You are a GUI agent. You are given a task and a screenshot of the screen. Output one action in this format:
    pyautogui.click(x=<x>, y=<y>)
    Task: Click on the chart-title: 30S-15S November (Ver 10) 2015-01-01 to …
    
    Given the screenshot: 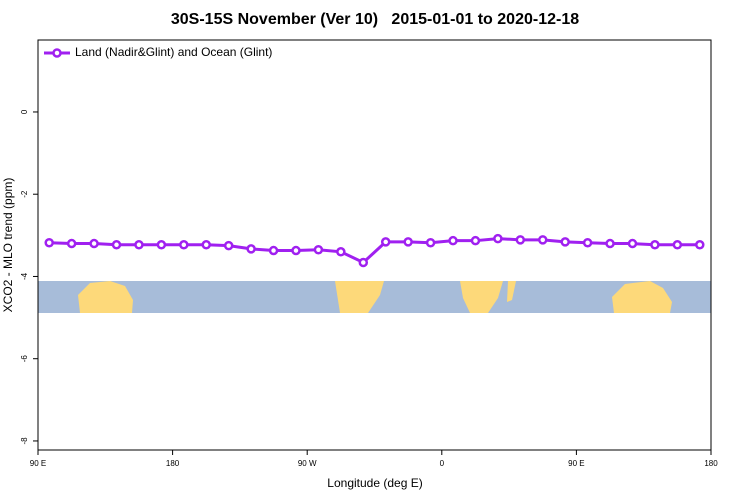 What is the action you would take?
    pyautogui.click(x=375, y=19)
    